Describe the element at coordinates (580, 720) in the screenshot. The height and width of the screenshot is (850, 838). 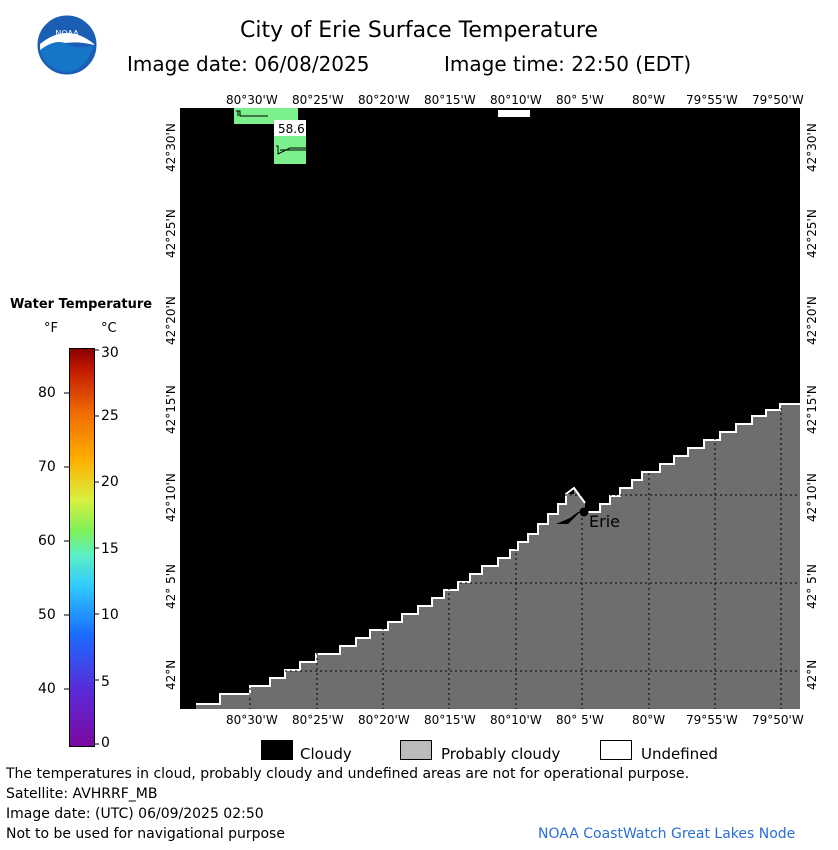
I see `bottom-lon-label: 80° 5'W` at that location.